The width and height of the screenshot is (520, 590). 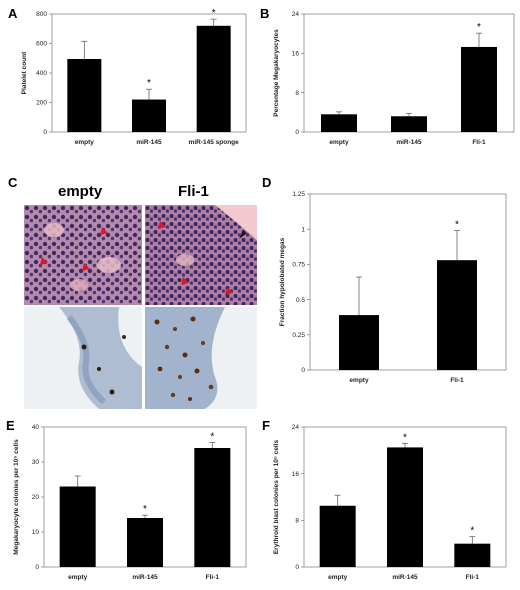 I want to click on ihc-stain-image-empty, so click(x=83, y=358).